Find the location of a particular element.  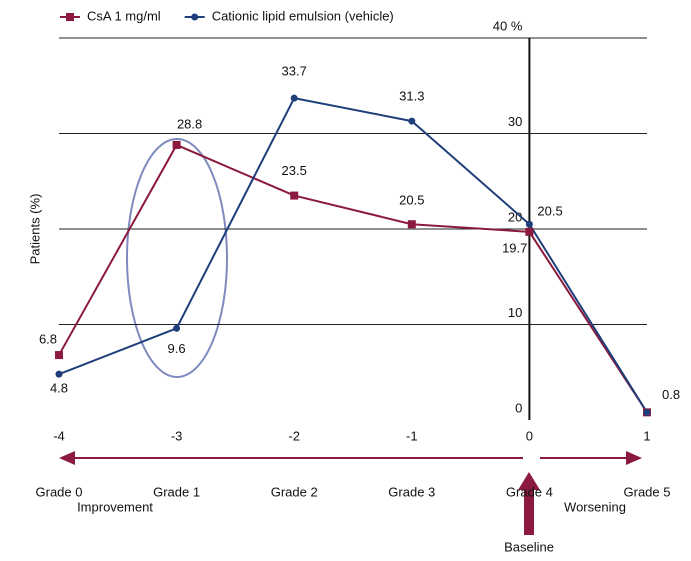

improvement-label: Improvement is located at coordinates (115, 506).